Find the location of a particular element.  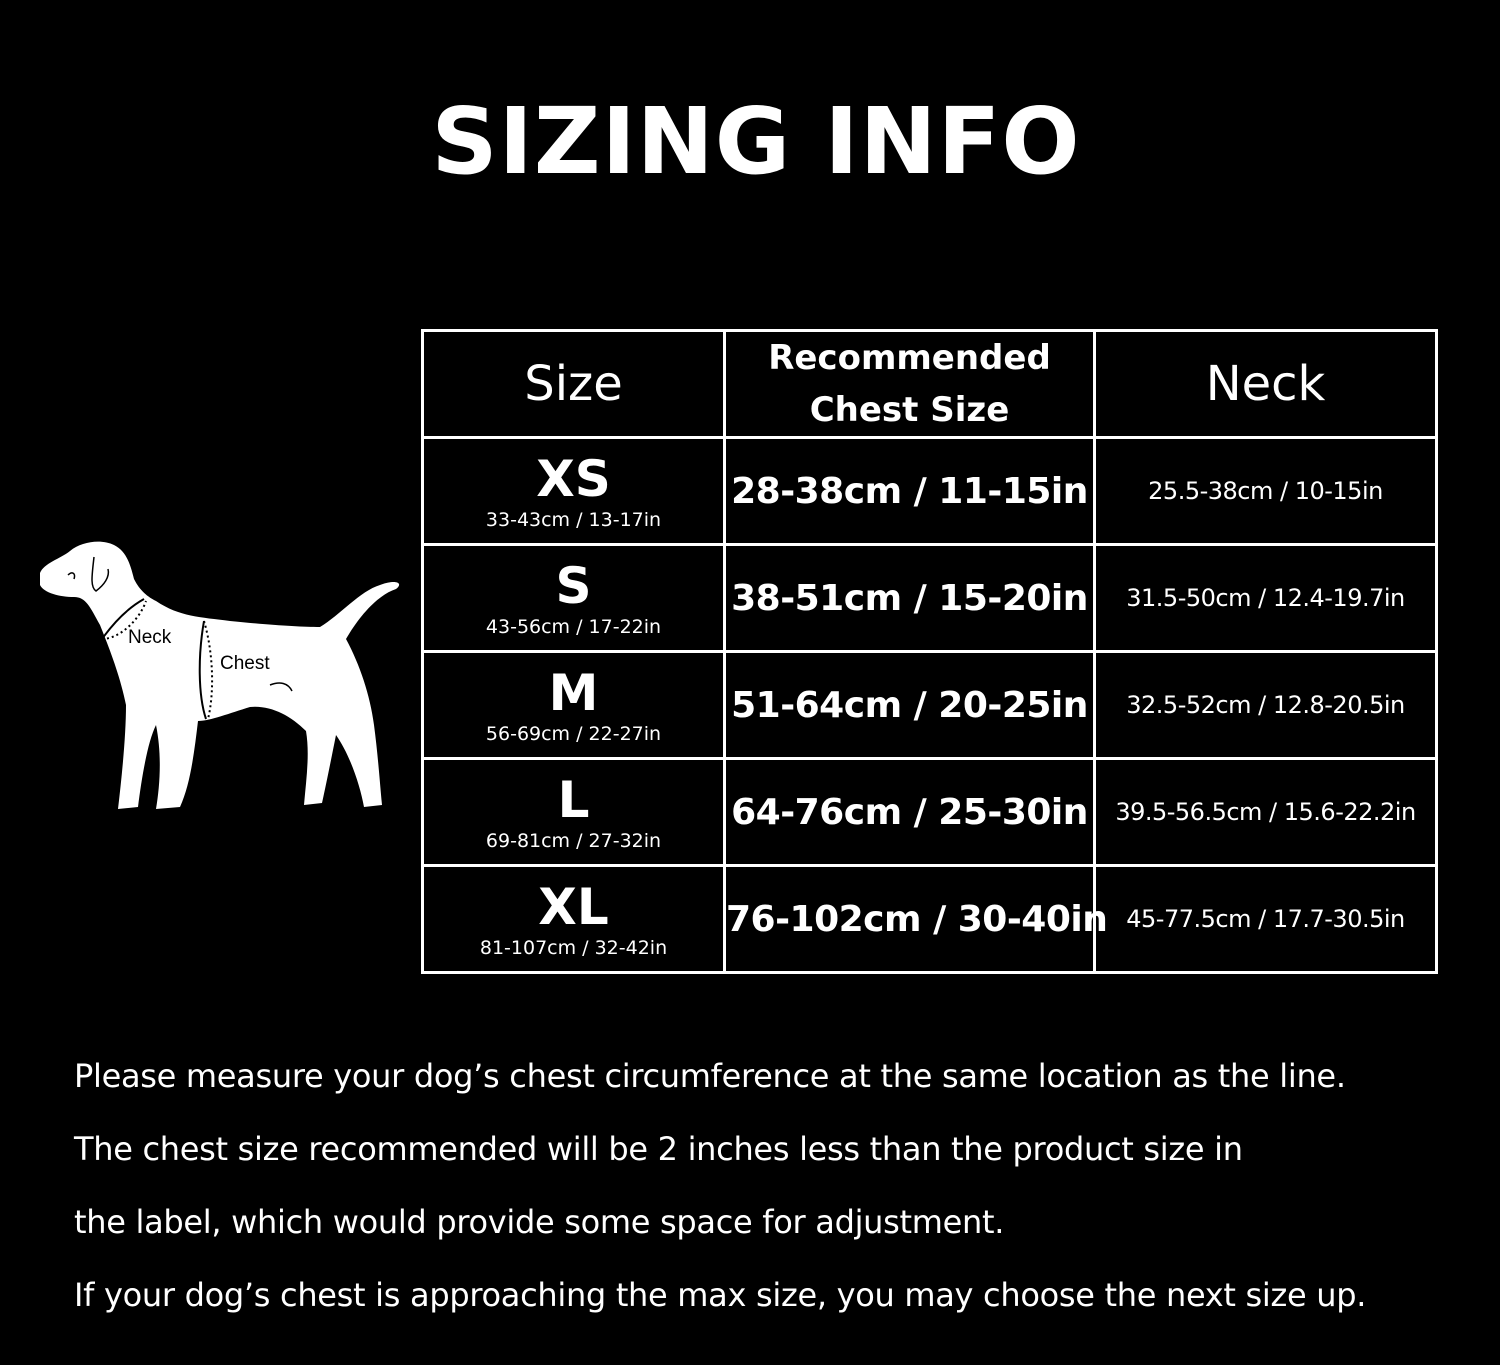

product-size: 56-69cm / 22-27in is located at coordinates (573, 734).